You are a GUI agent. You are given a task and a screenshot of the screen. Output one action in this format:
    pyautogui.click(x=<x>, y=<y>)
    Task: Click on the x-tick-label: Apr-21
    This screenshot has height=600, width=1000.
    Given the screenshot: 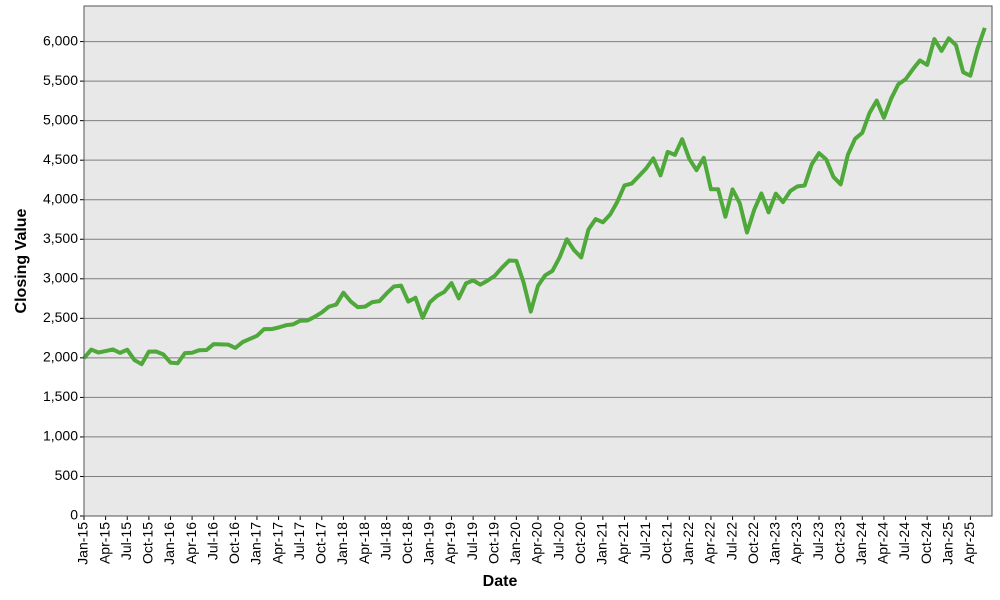 What is the action you would take?
    pyautogui.click(x=623, y=543)
    